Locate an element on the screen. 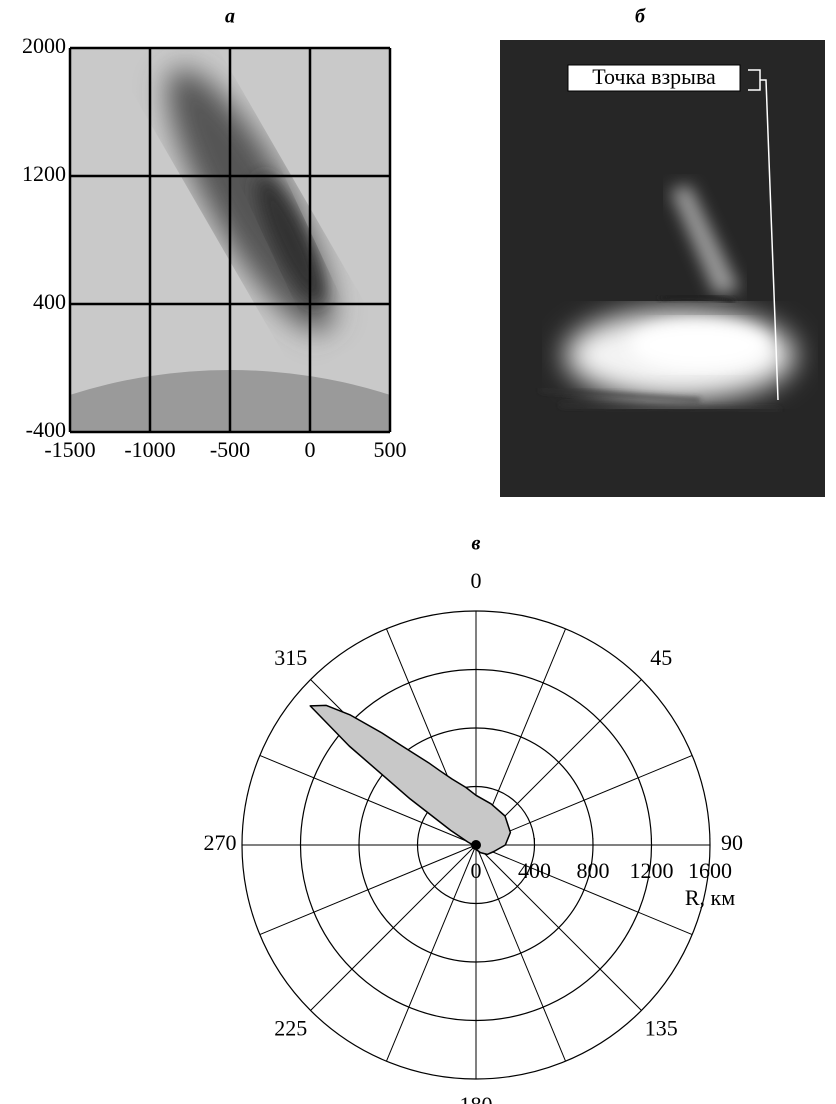 This screenshot has width=836, height=1104. r-tick-label: 800 is located at coordinates (593, 870).